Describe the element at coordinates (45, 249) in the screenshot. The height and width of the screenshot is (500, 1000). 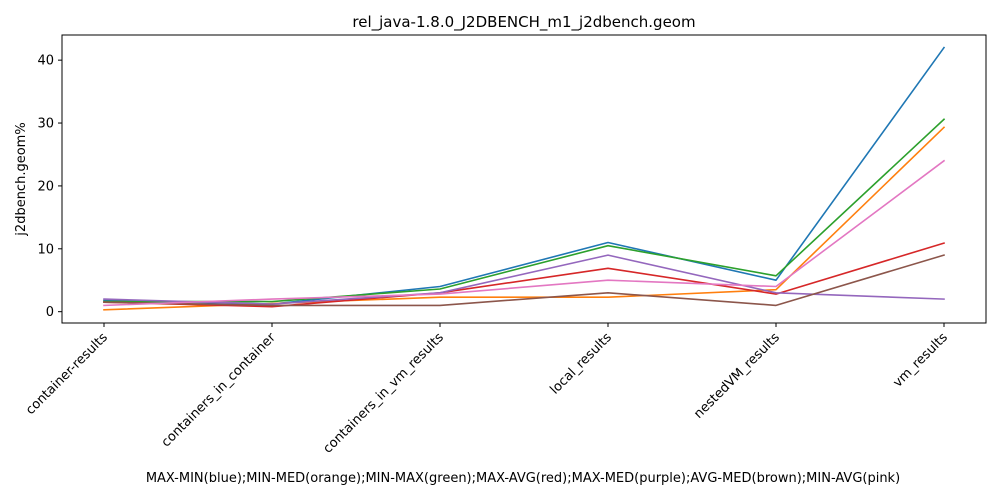
I see `y-tick-label: 10` at that location.